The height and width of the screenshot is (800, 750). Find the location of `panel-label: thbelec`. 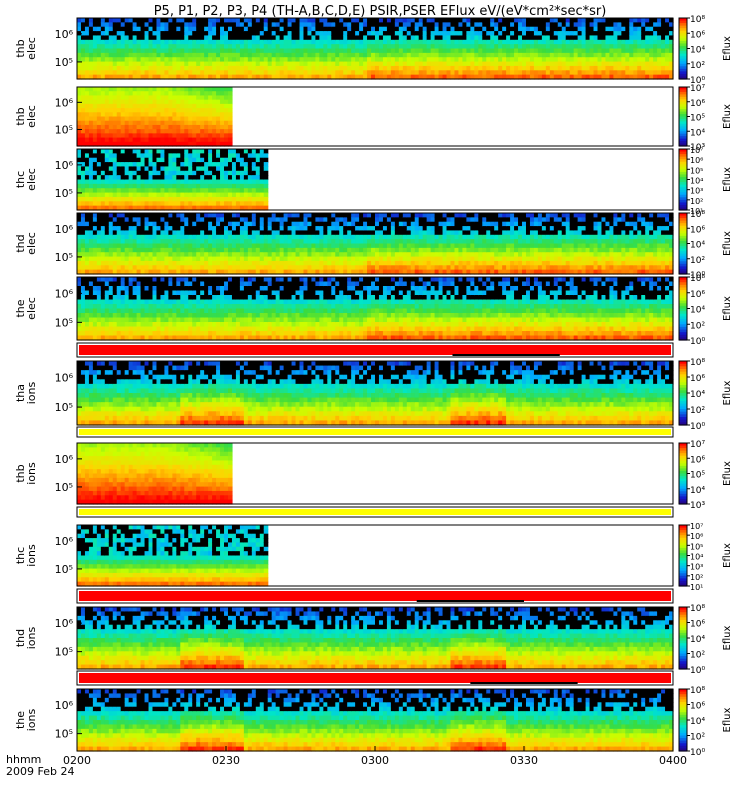

panel-label: thbelec is located at coordinates (26, 116).